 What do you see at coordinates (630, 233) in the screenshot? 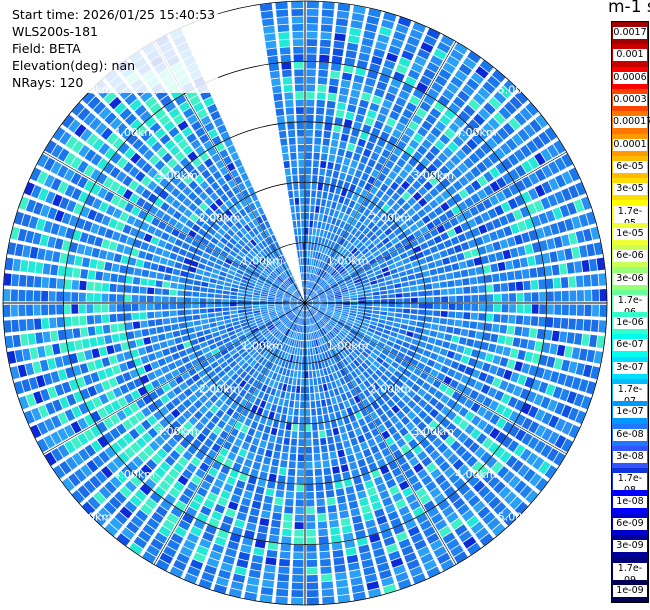
I see `colorbar-tick-label: 1e-05` at bounding box center [630, 233].